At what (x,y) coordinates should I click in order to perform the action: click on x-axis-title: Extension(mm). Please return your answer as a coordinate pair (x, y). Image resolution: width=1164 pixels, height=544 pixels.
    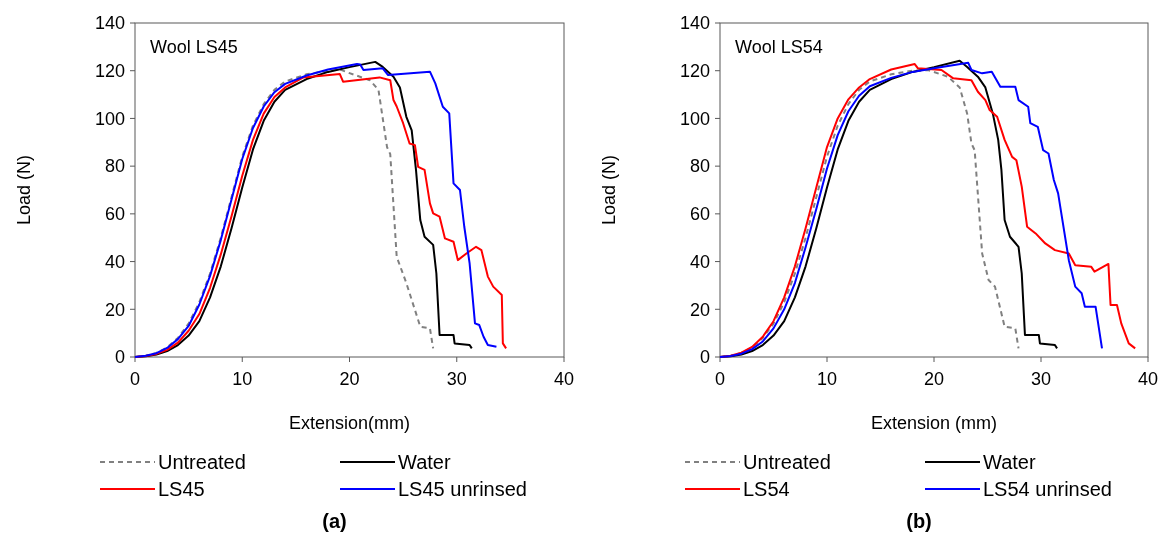
    Looking at the image, I should click on (349, 423).